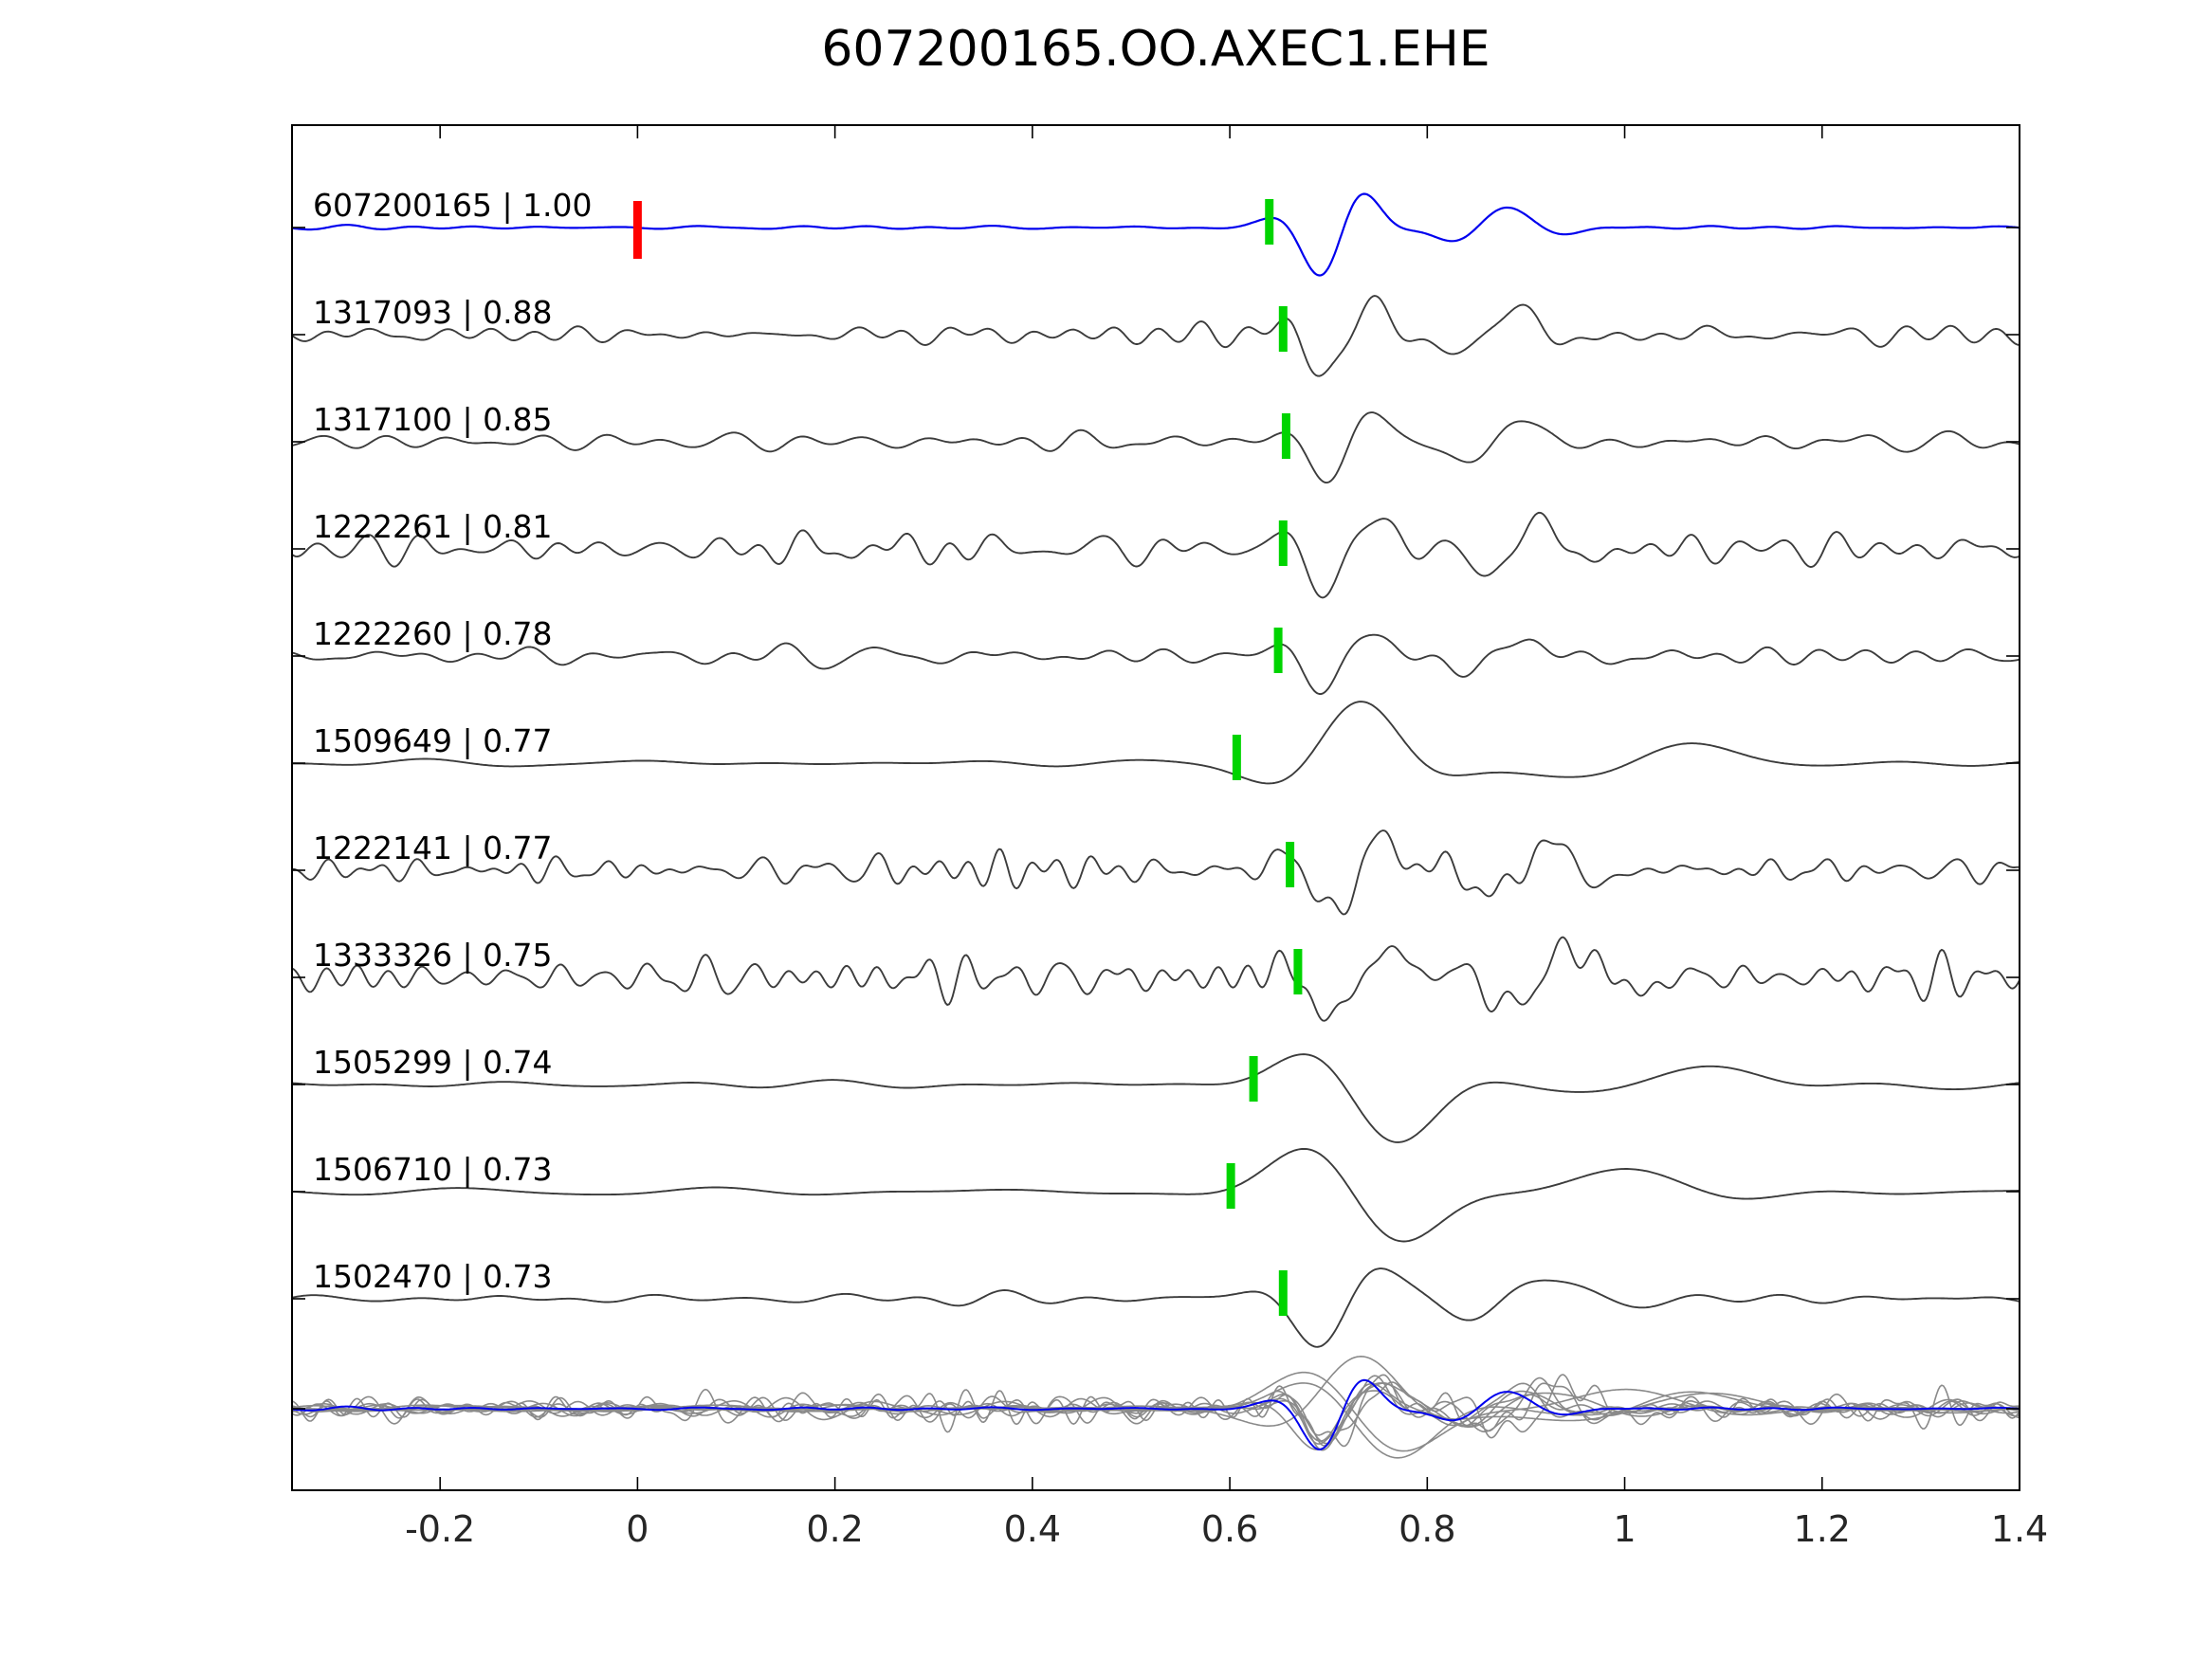 The height and width of the screenshot is (1659, 2212). Describe the element at coordinates (433, 633) in the screenshot. I see `trace-label: 1222260 | 0.78` at that location.